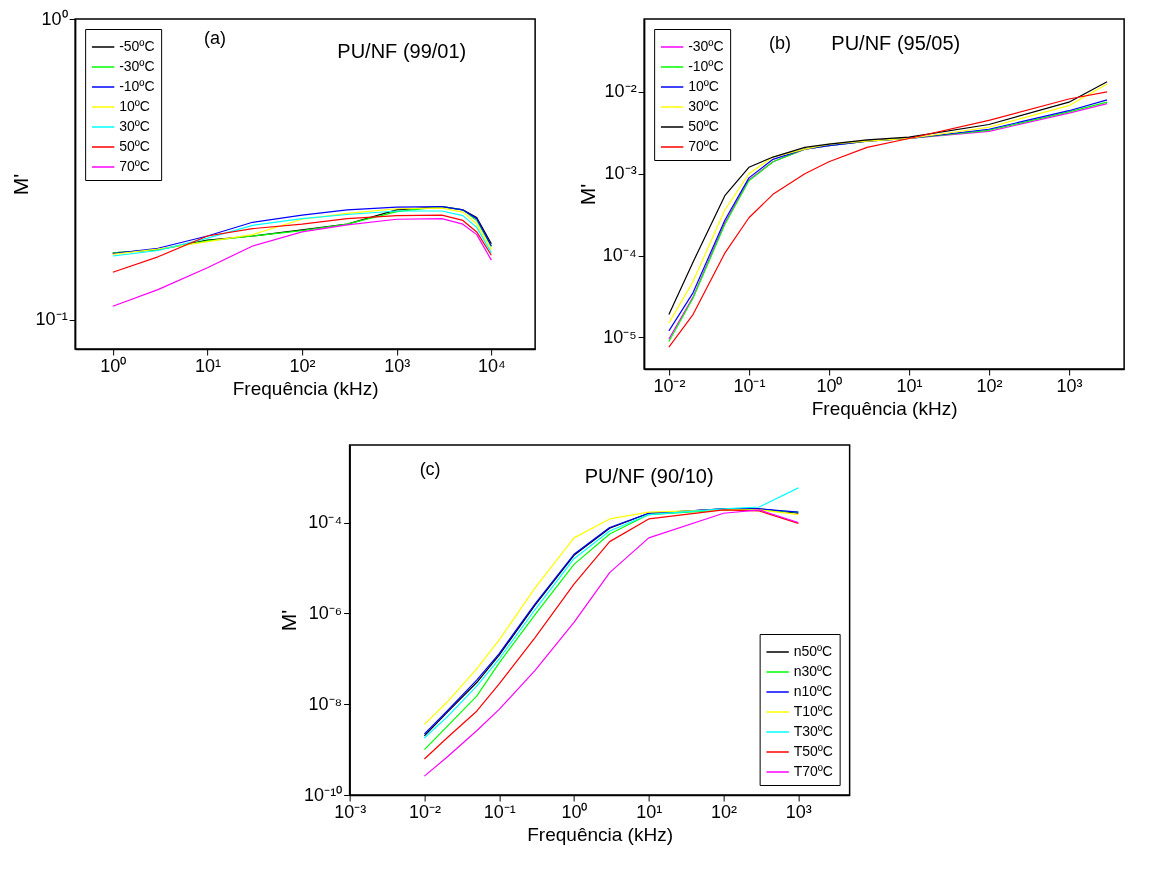 Image resolution: width=1155 pixels, height=893 pixels. What do you see at coordinates (402, 51) in the screenshot?
I see `annotation: PU/NF (99/01)` at bounding box center [402, 51].